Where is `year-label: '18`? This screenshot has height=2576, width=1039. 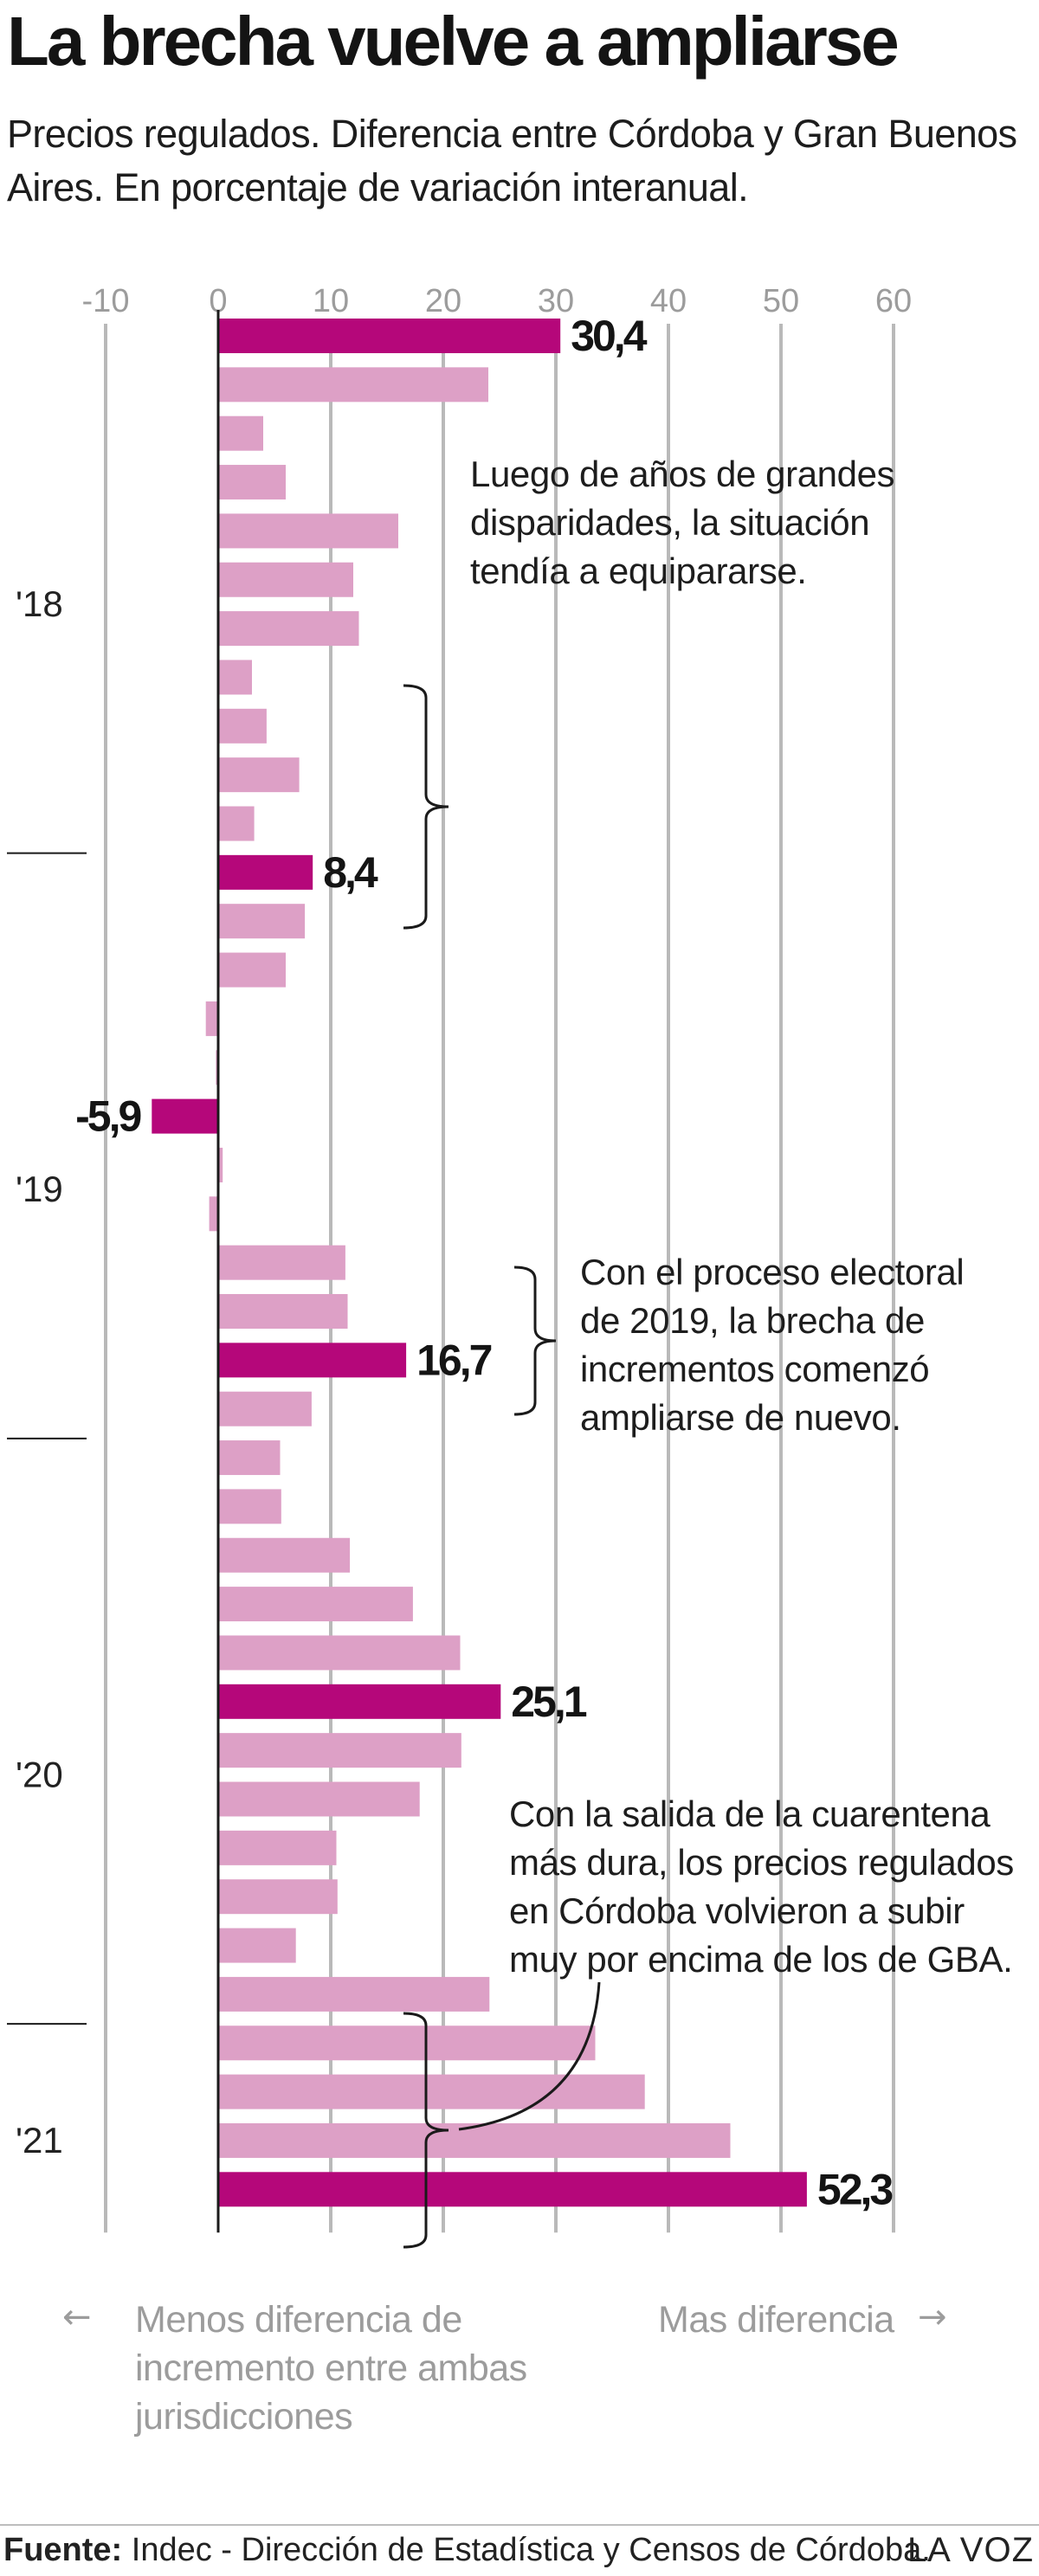
year-label: '18 is located at coordinates (39, 603).